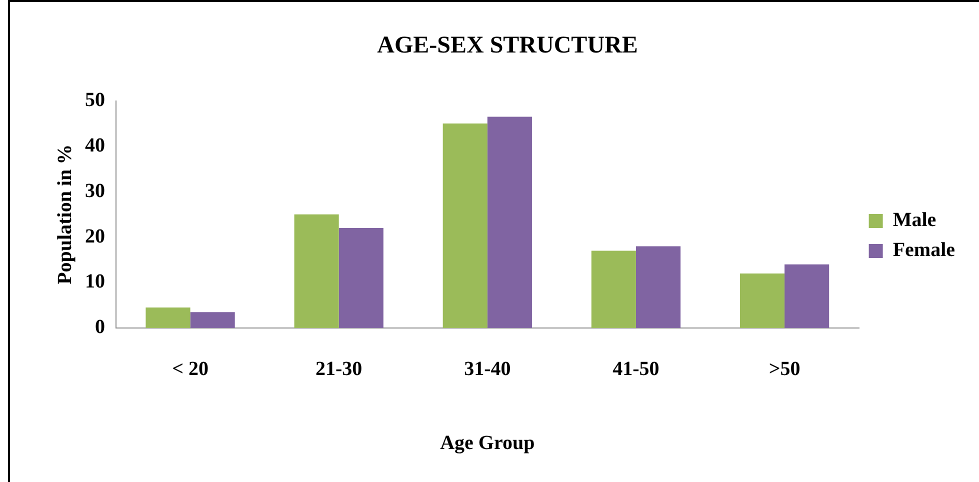 The width and height of the screenshot is (979, 482). I want to click on y-tick-label: 40, so click(95, 145).